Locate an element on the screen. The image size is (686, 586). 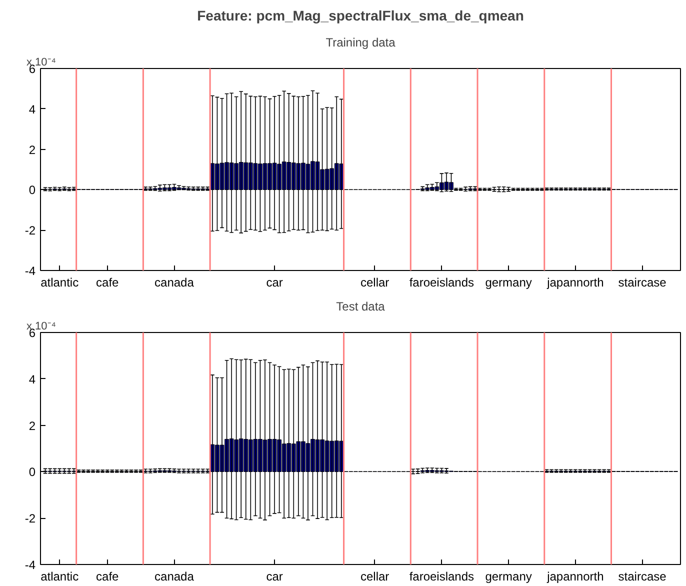
chart-subtitle: Training data is located at coordinates (361, 43).